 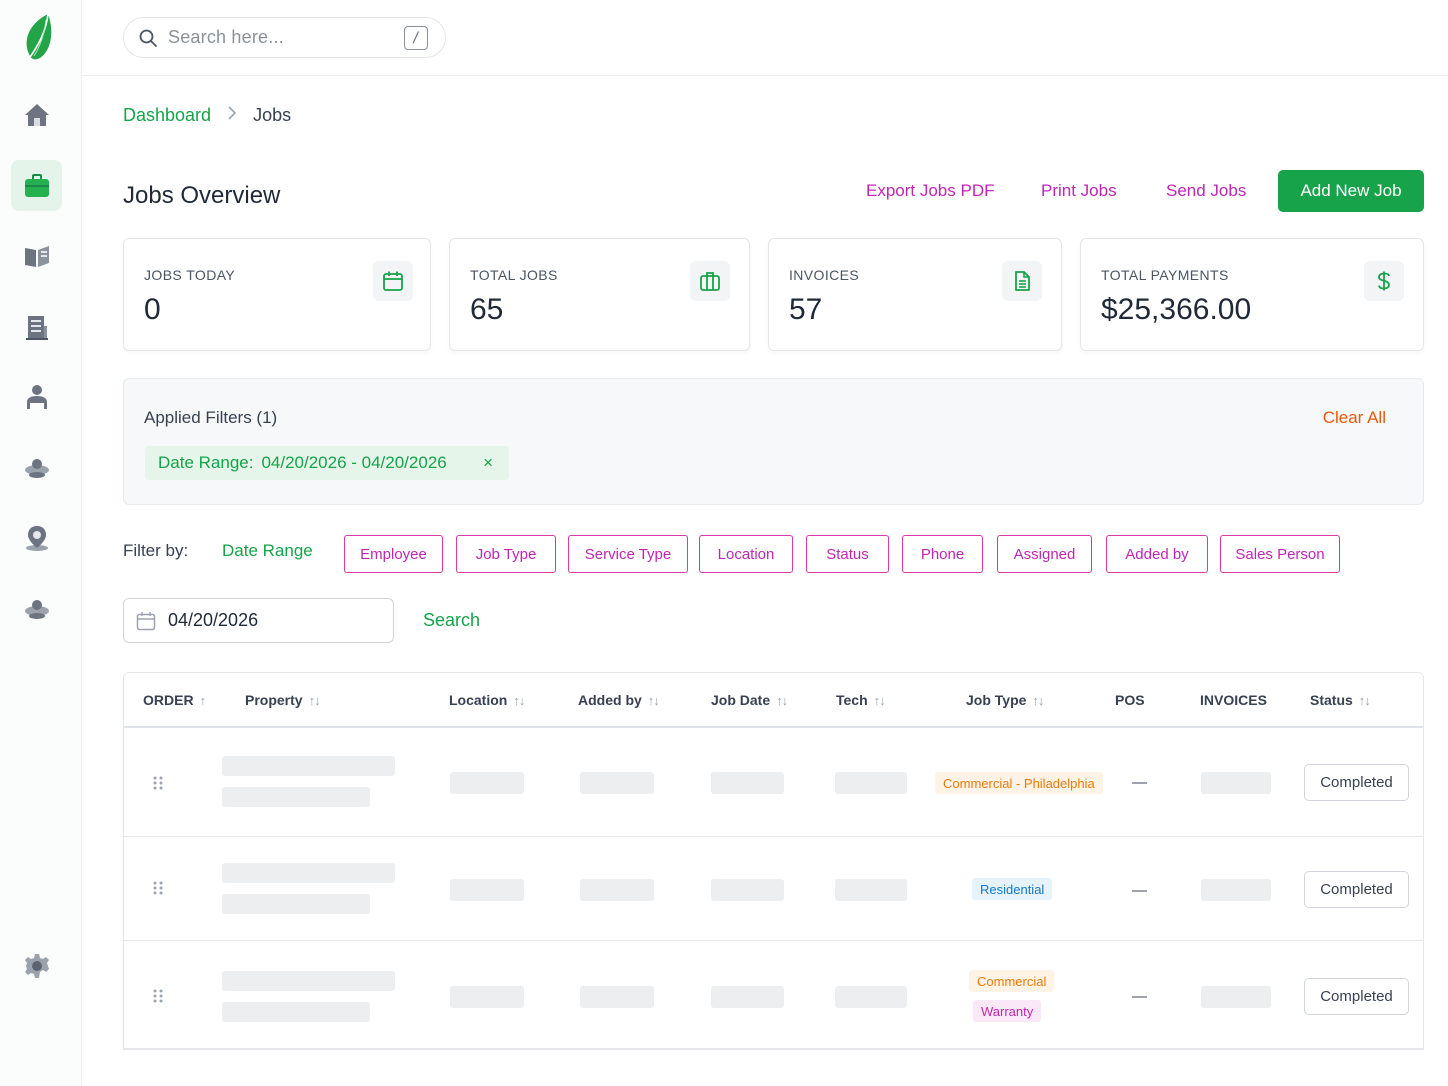 I want to click on stat-card-jobs-today: JOBS TODAY 0, so click(x=277, y=294).